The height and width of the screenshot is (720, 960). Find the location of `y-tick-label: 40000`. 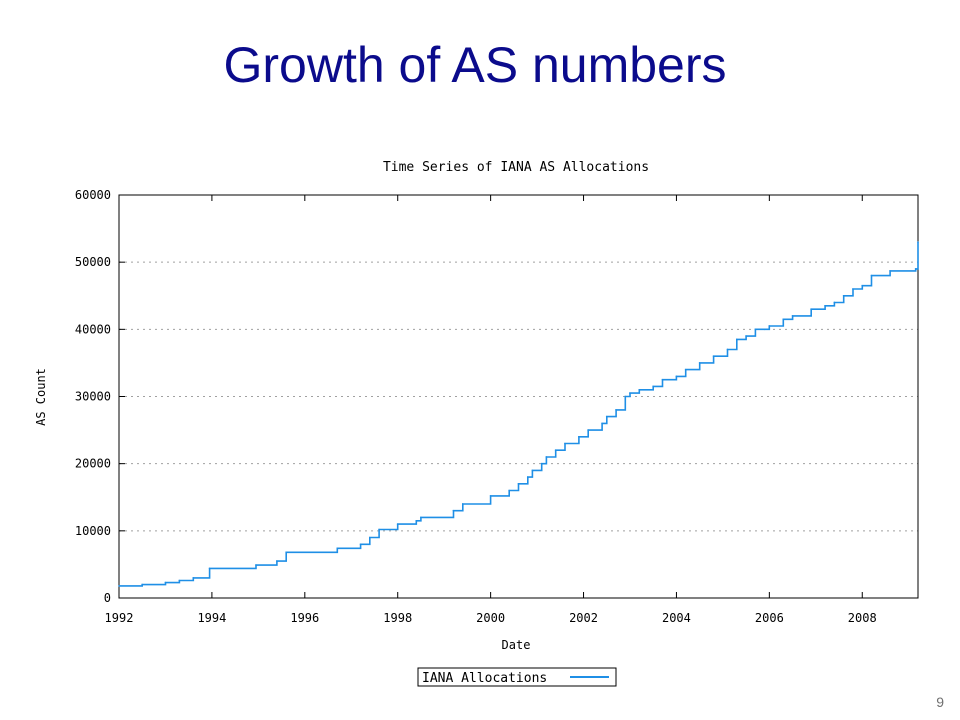

y-tick-label: 40000 is located at coordinates (93, 329).